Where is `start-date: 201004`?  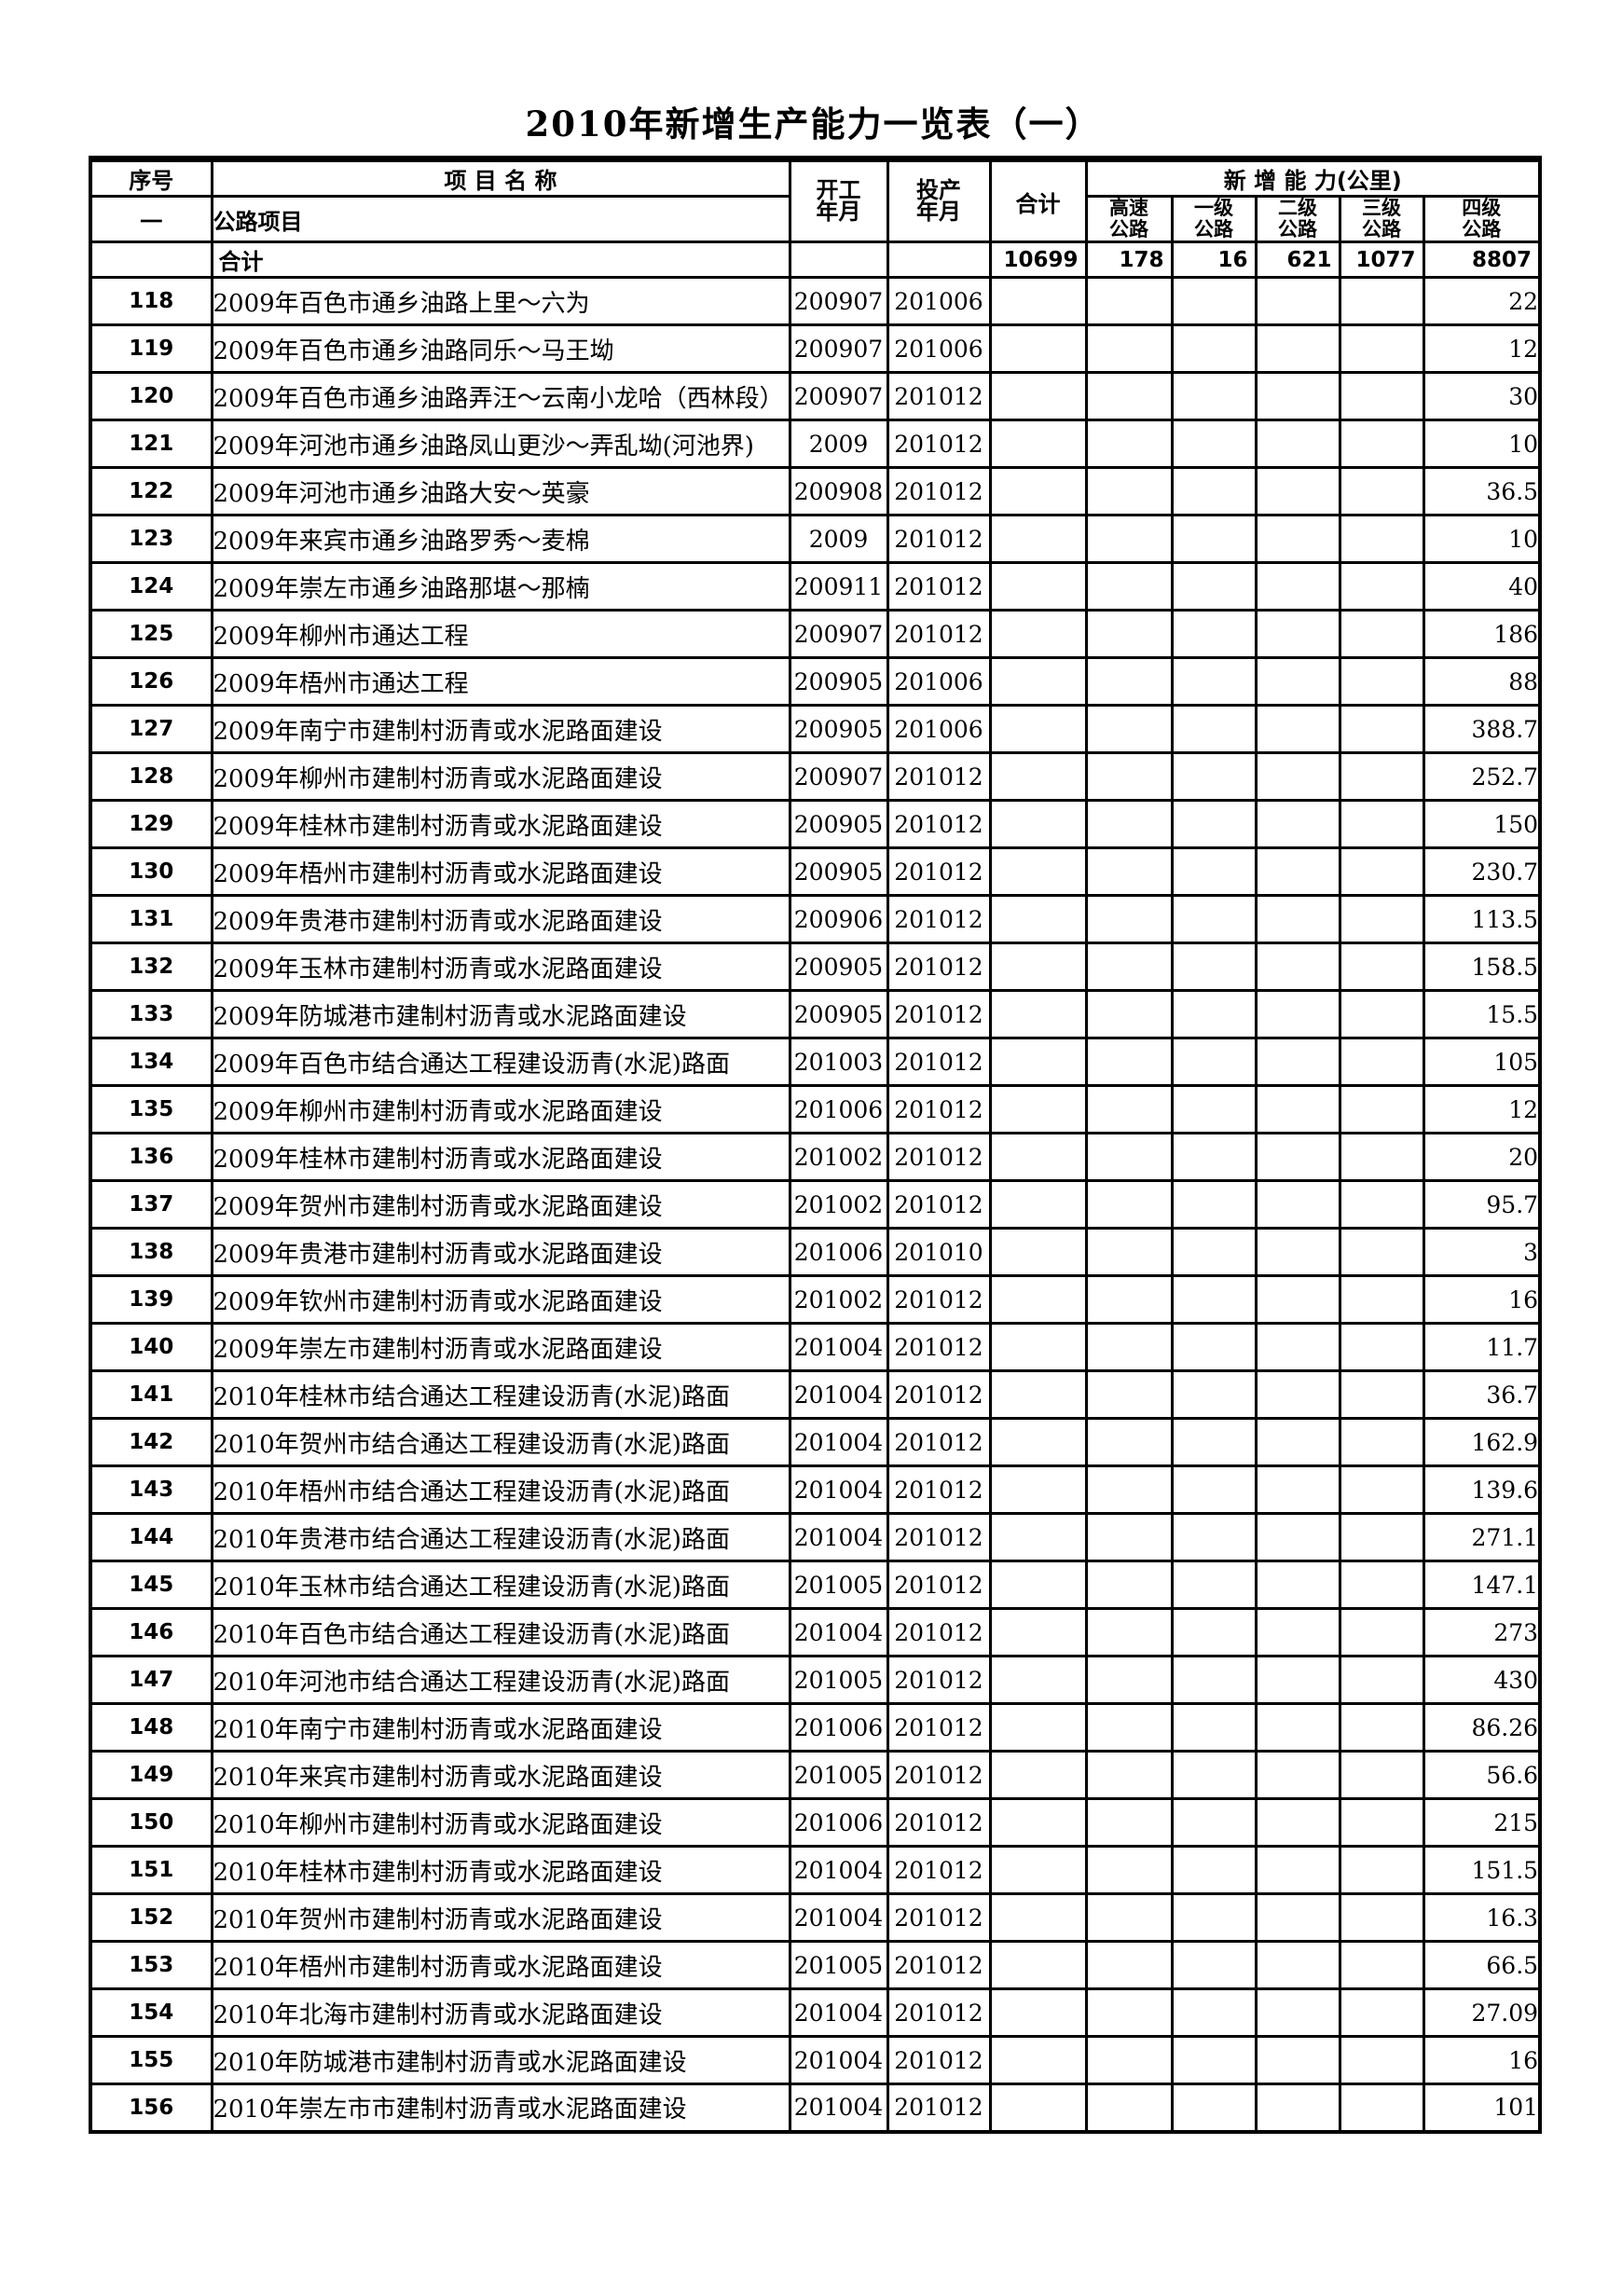 start-date: 201004 is located at coordinates (838, 2060).